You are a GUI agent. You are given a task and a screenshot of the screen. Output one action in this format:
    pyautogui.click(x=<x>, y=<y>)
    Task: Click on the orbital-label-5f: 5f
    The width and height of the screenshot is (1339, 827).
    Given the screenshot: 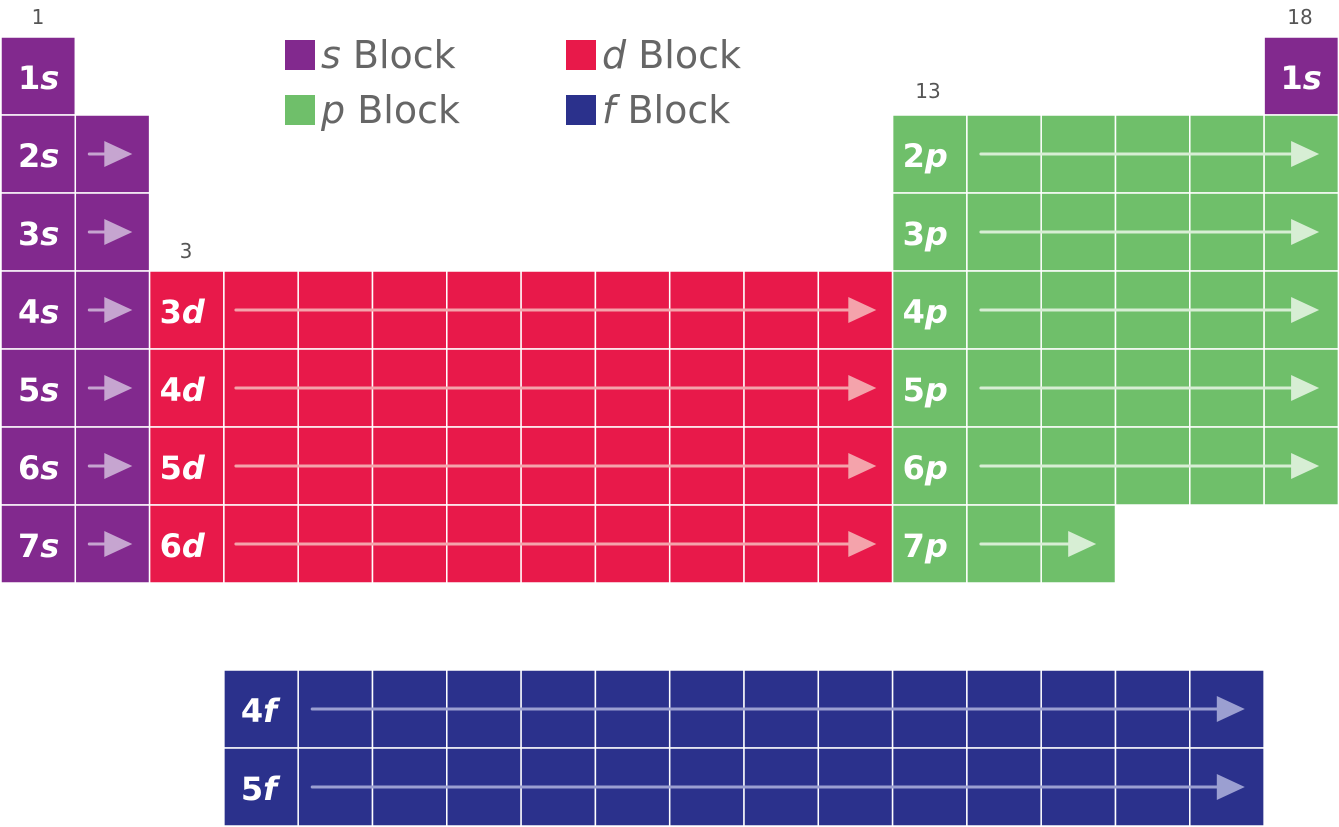 What is the action you would take?
    pyautogui.click(x=261, y=789)
    